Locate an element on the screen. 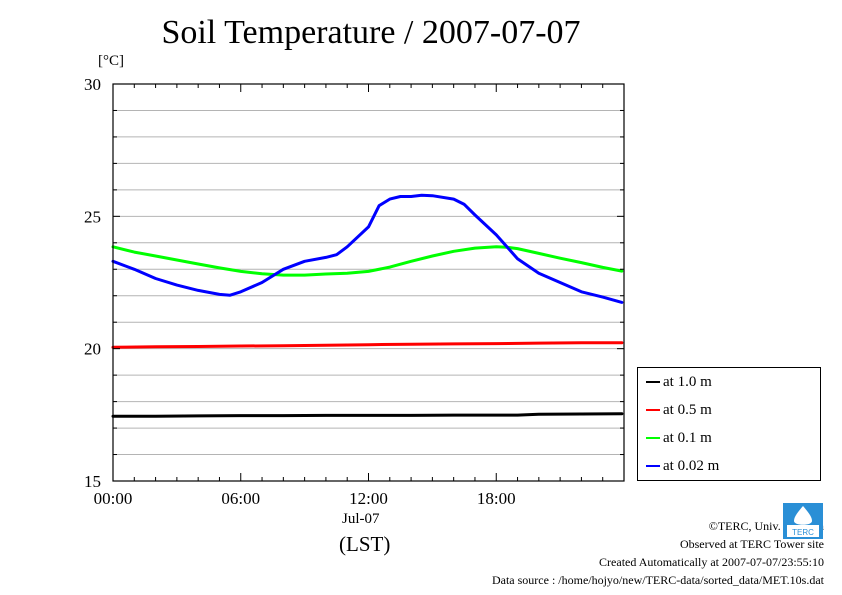  legend-item: at 1.0 m is located at coordinates (679, 382).